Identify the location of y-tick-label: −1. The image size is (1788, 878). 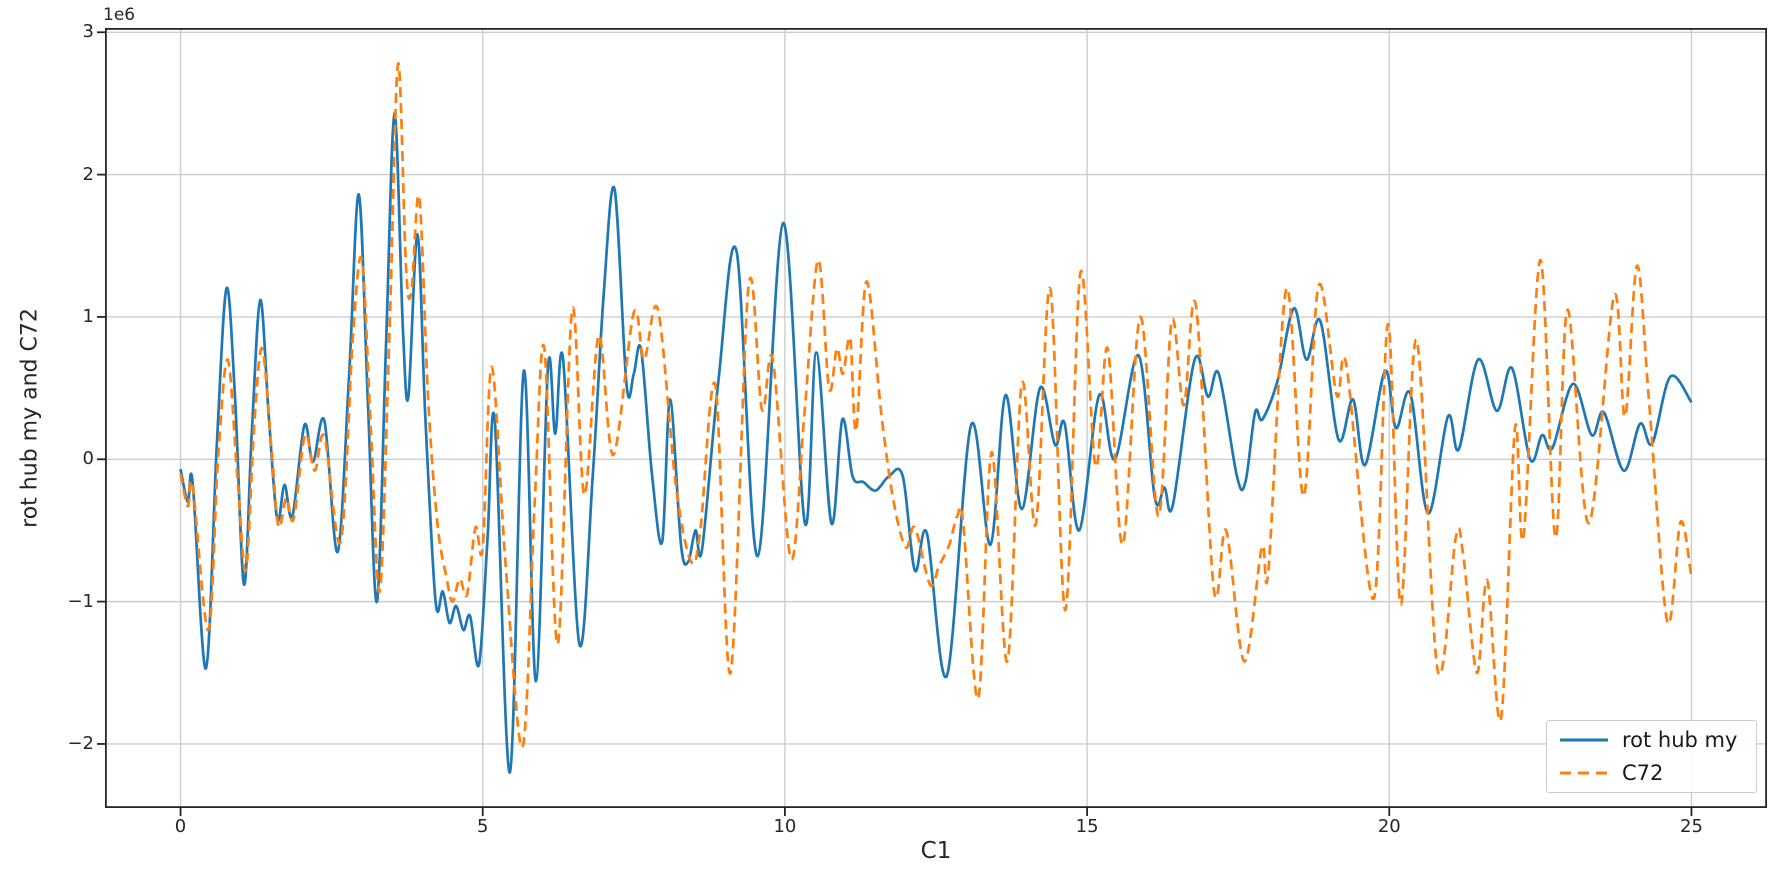
(80, 601).